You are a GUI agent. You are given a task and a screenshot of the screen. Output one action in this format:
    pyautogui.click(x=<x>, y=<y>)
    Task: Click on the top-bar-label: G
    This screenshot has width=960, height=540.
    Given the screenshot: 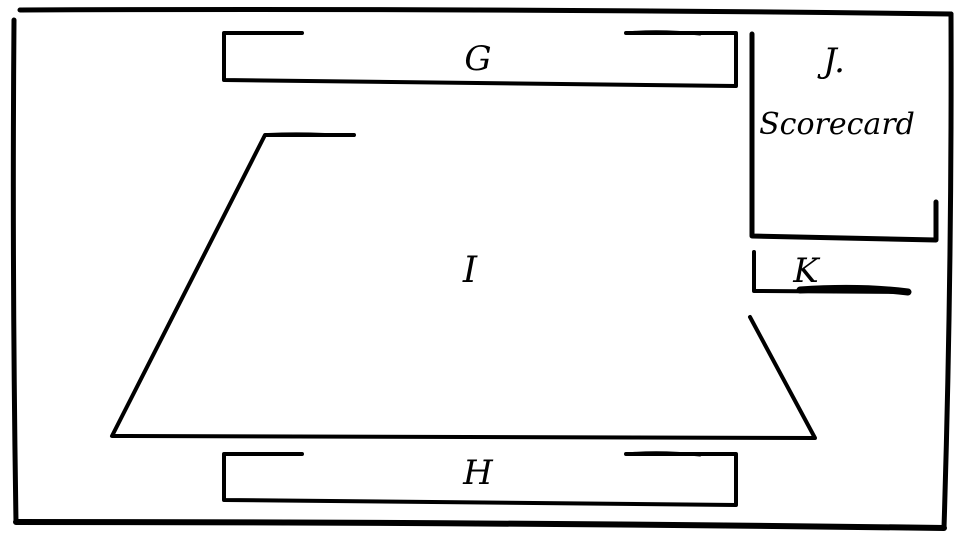 What is the action you would take?
    pyautogui.click(x=477, y=59)
    